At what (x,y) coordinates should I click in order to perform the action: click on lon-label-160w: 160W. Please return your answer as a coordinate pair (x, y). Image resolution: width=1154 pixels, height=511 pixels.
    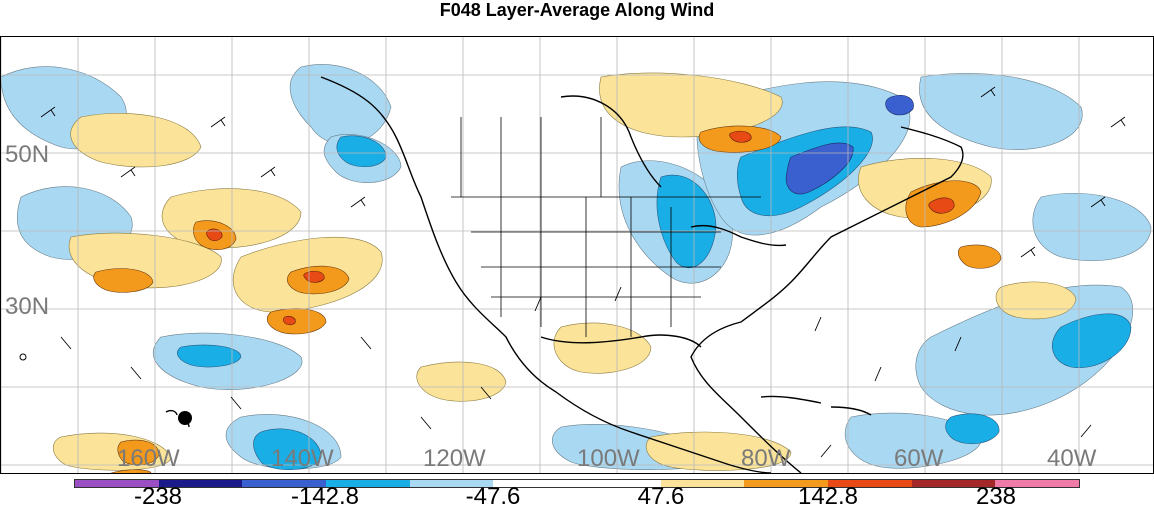
    Looking at the image, I should click on (148, 458).